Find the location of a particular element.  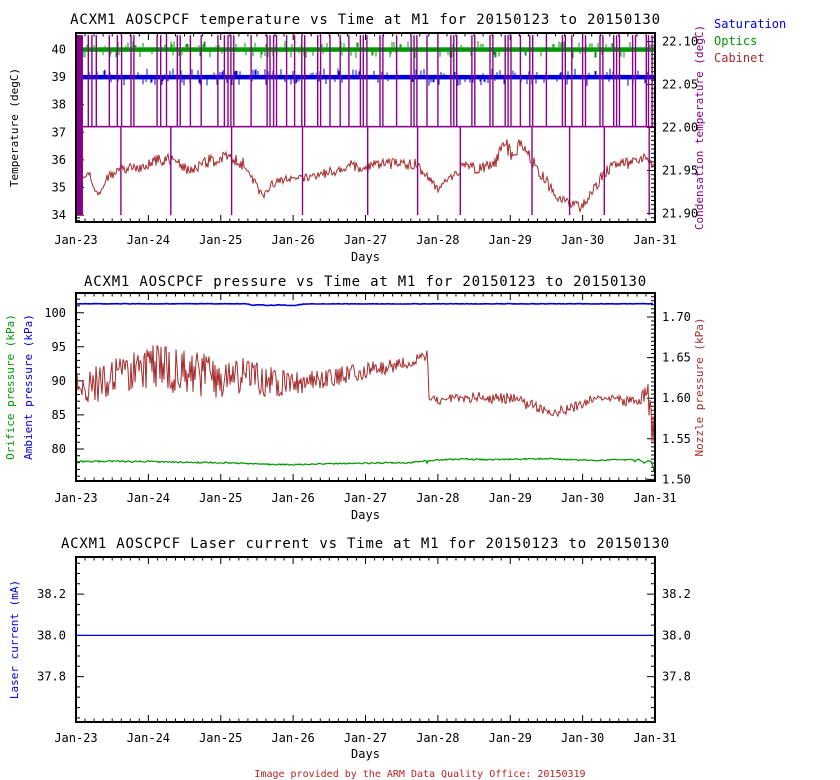

left-tick-label: 36 is located at coordinates (59, 160).